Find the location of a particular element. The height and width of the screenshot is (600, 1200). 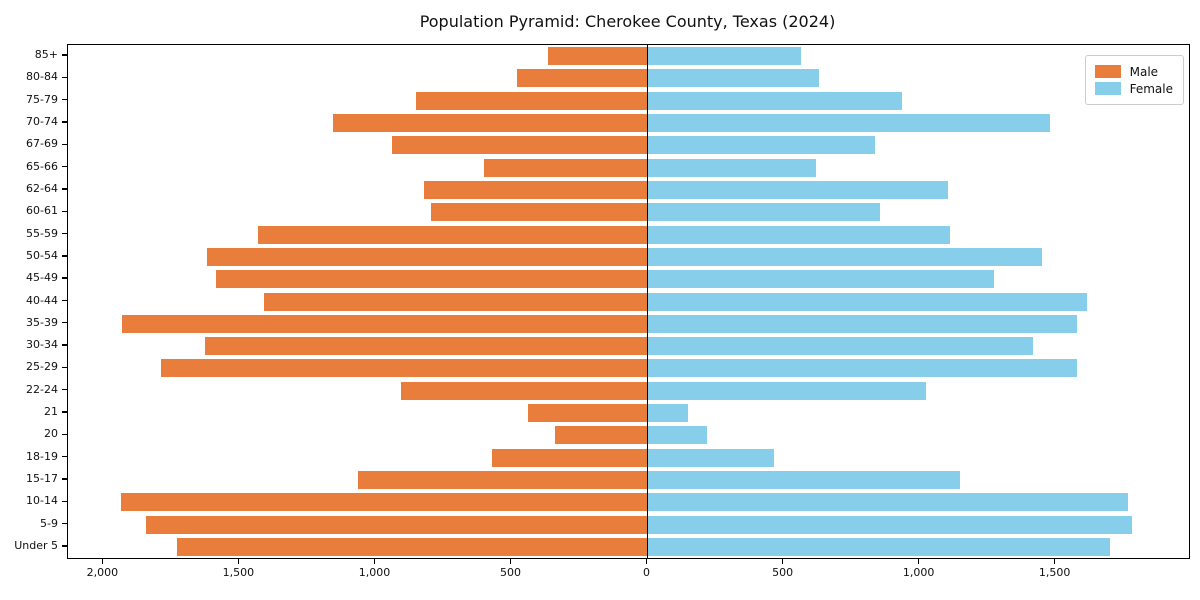

y-tick-label-45-49: 45-49 is located at coordinates (42, 278).